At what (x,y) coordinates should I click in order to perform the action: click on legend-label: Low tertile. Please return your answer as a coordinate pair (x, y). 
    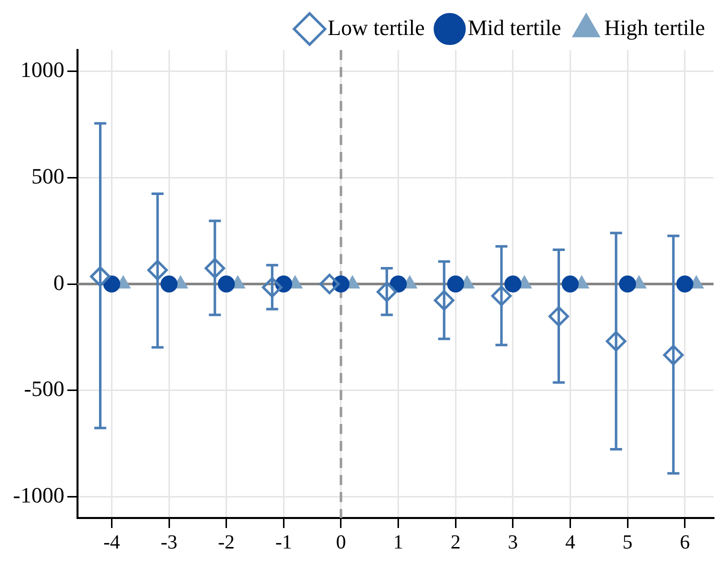
    Looking at the image, I should click on (376, 27).